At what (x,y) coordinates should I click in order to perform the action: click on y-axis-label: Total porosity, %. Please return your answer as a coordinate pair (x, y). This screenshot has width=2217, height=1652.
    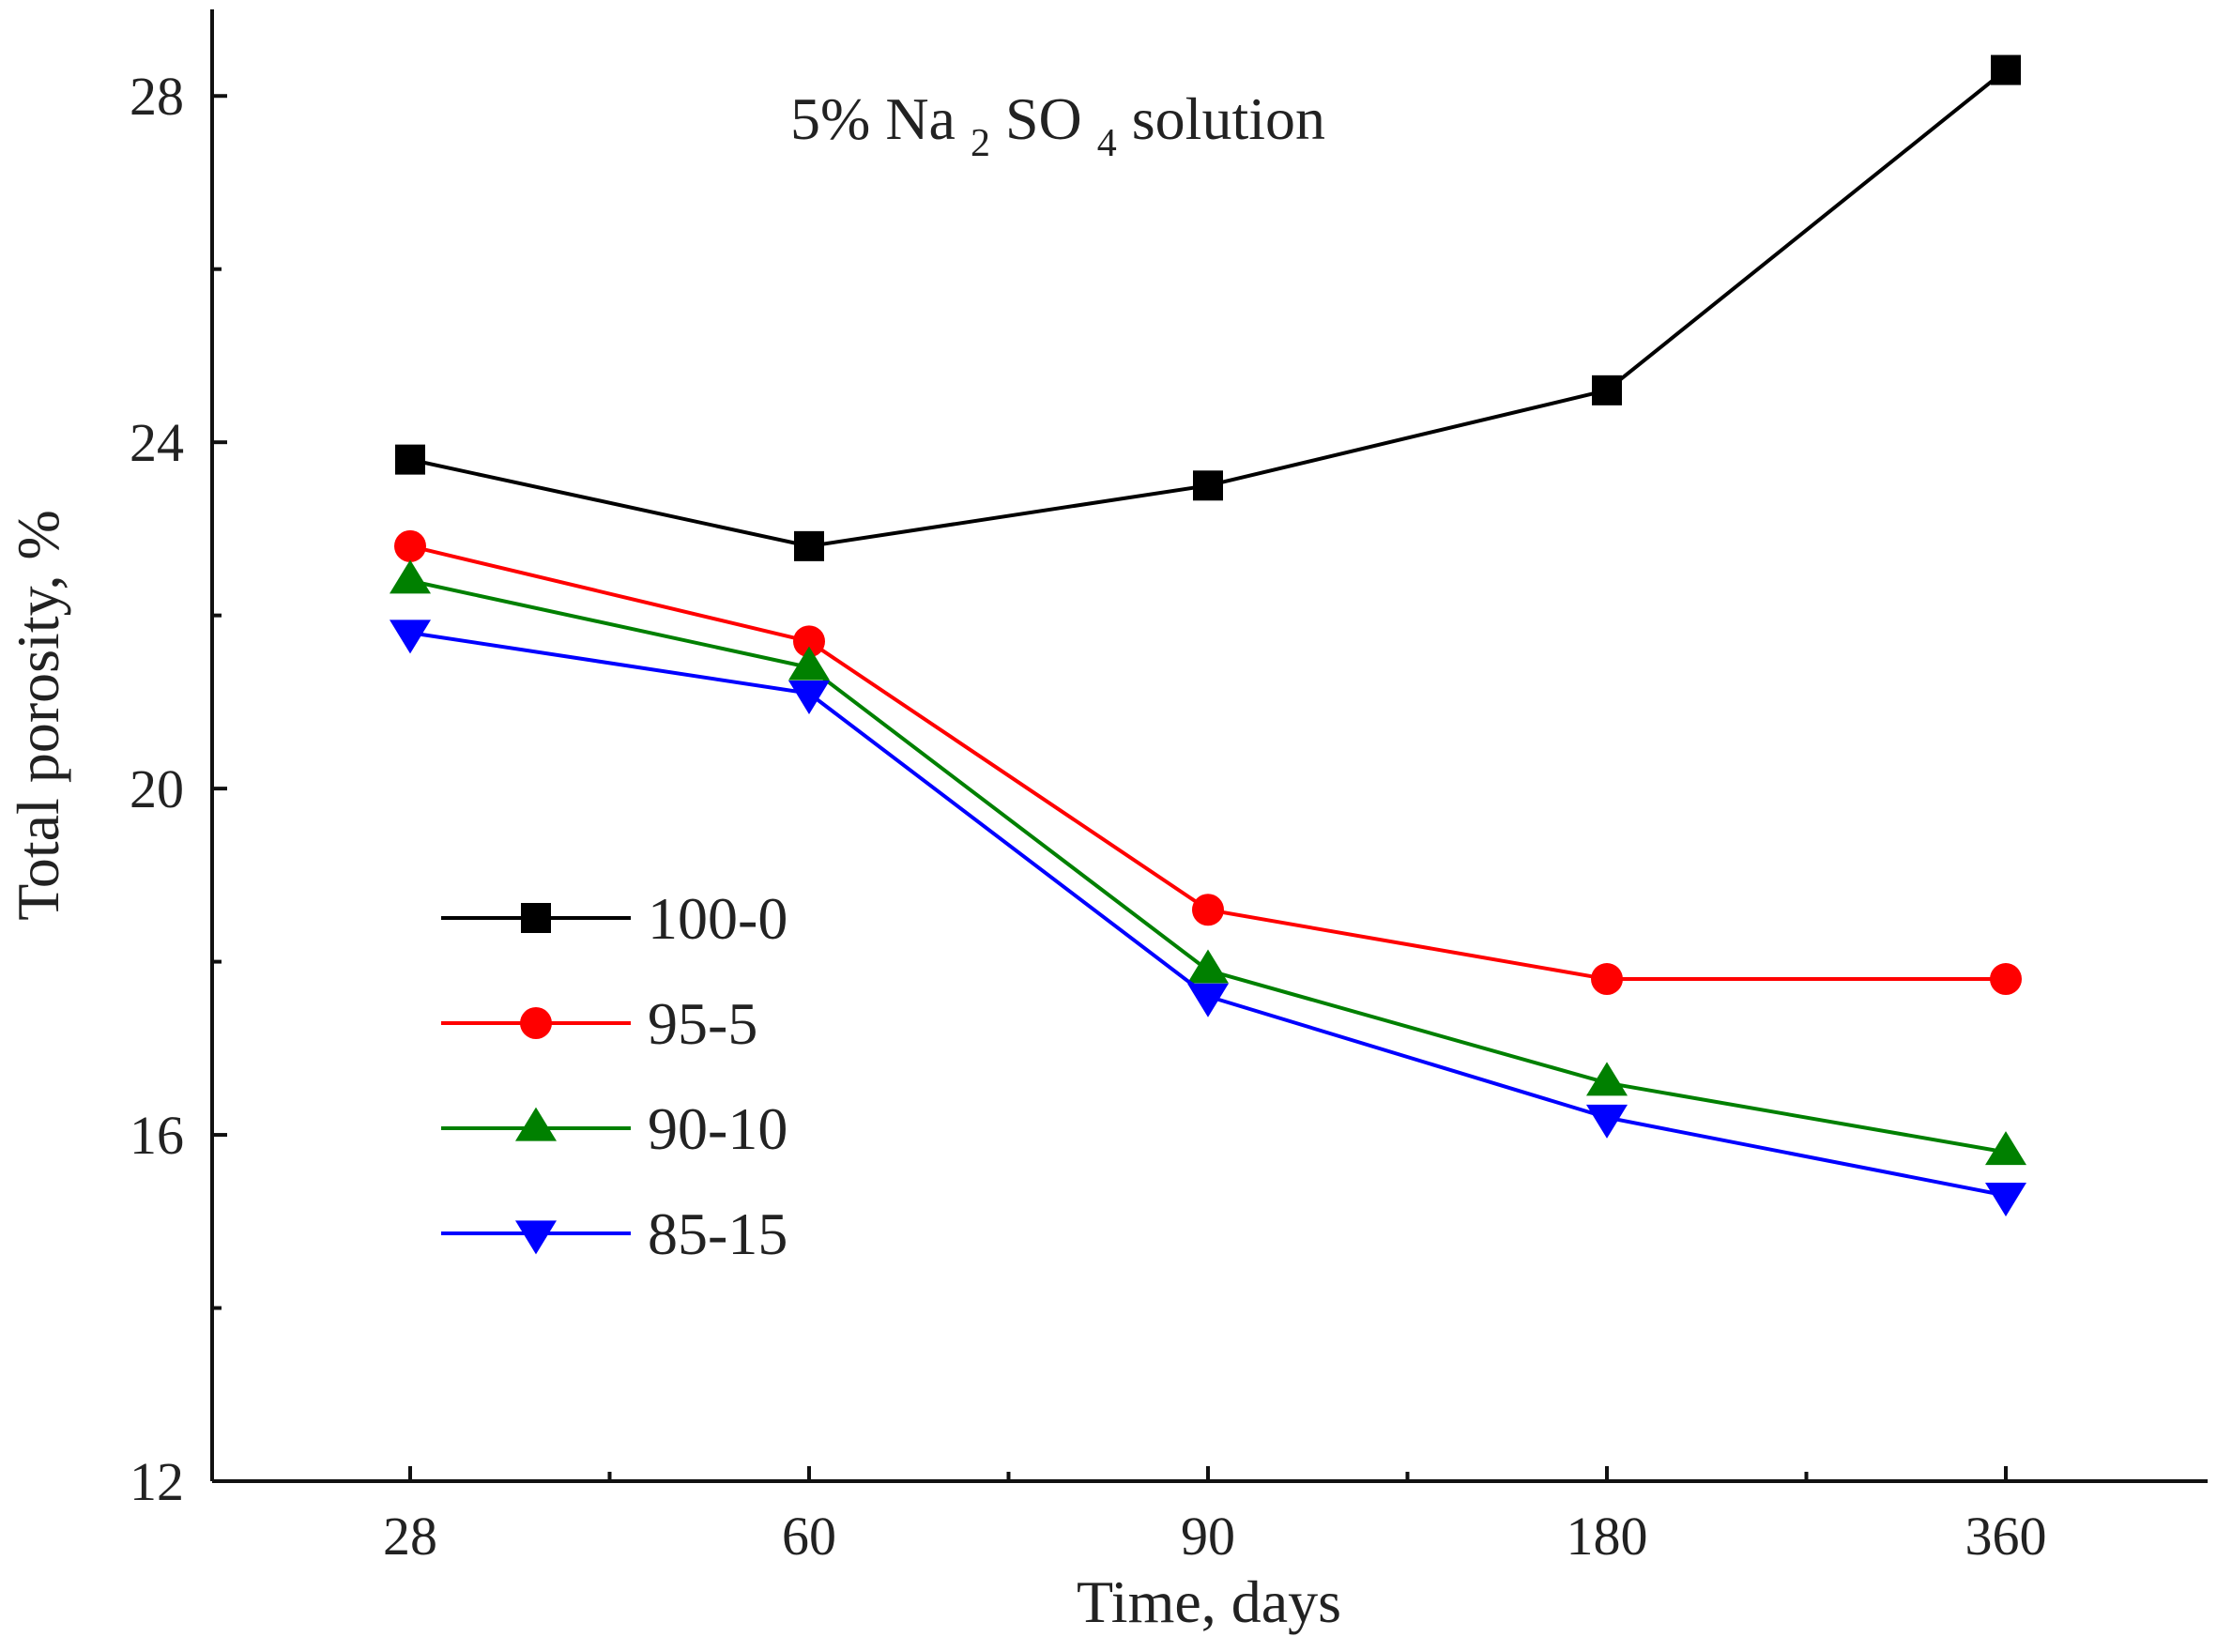
    Looking at the image, I should click on (38, 715).